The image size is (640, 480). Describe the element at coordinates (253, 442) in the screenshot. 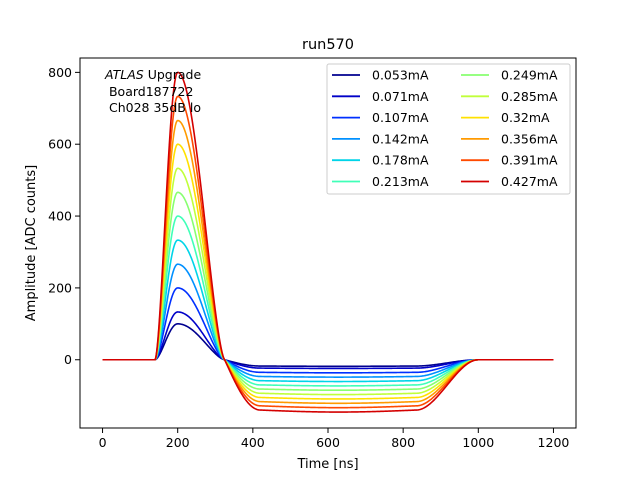

I see `x-tick-label: 400` at that location.